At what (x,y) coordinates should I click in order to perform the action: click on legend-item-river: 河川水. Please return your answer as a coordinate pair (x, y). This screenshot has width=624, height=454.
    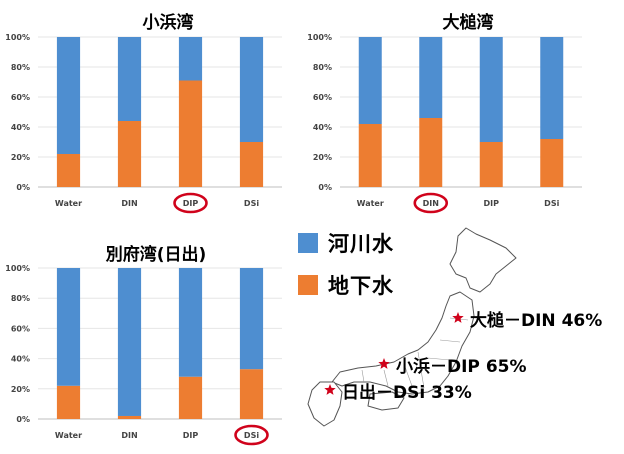
    Looking at the image, I should click on (346, 243).